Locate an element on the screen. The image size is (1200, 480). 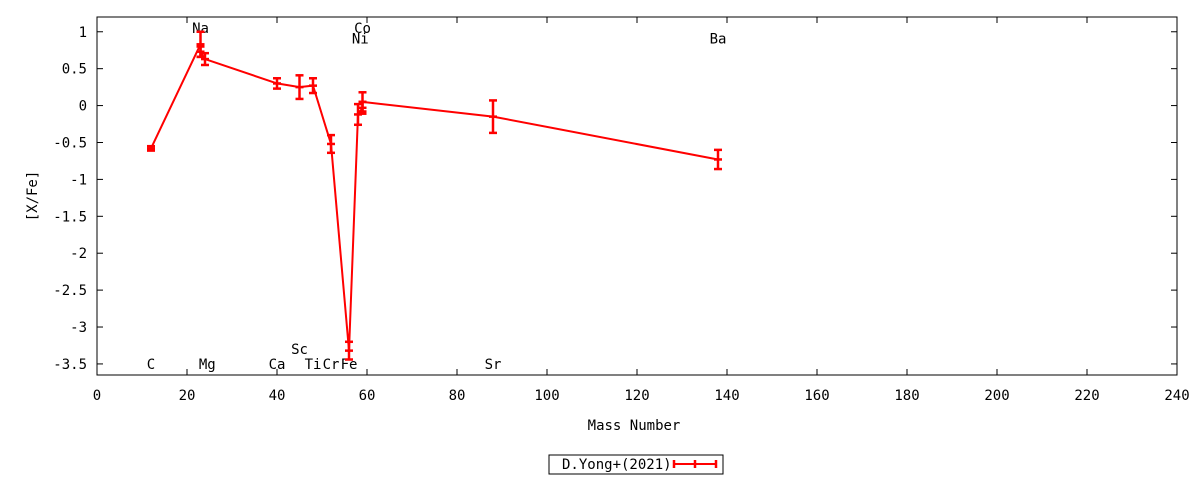
x-tick-label: 60 is located at coordinates (367, 396).